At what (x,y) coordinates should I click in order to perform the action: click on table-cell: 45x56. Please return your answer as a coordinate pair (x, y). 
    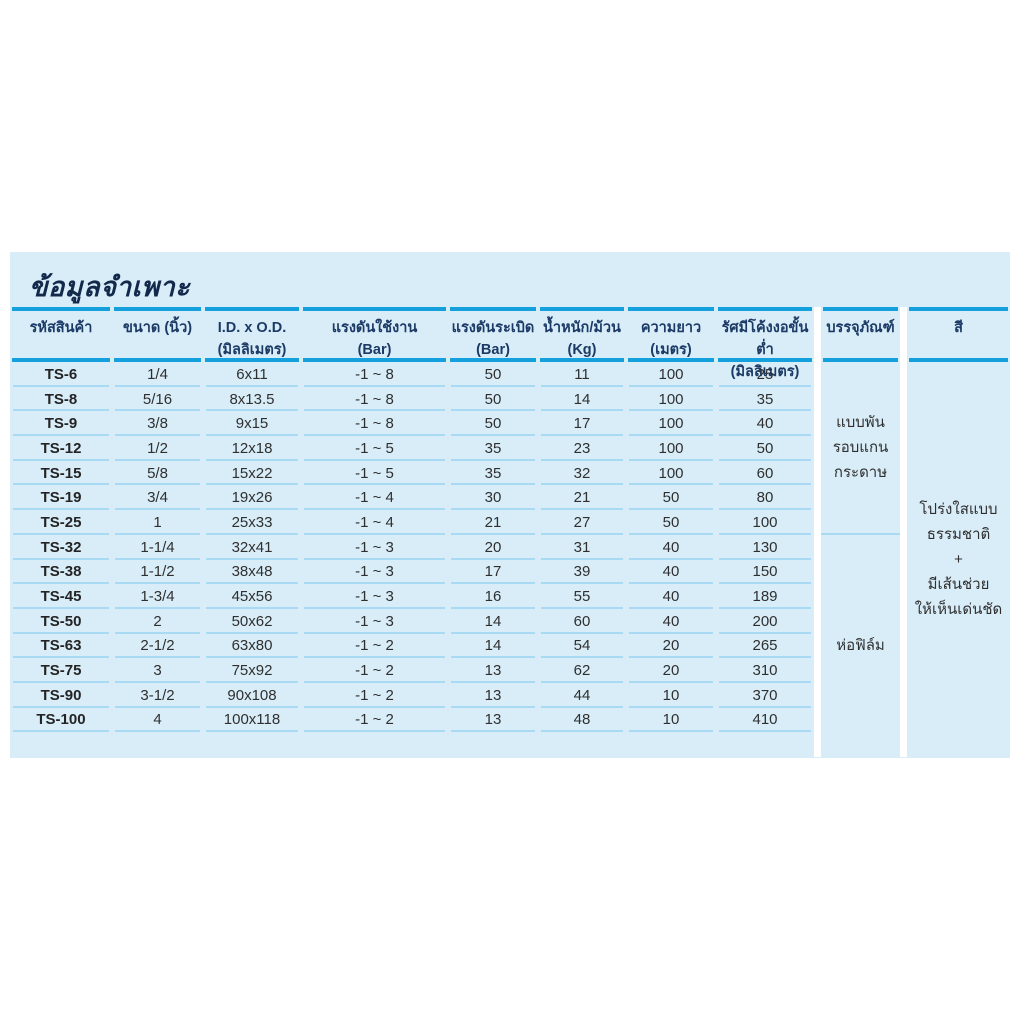
    Looking at the image, I should click on (252, 596).